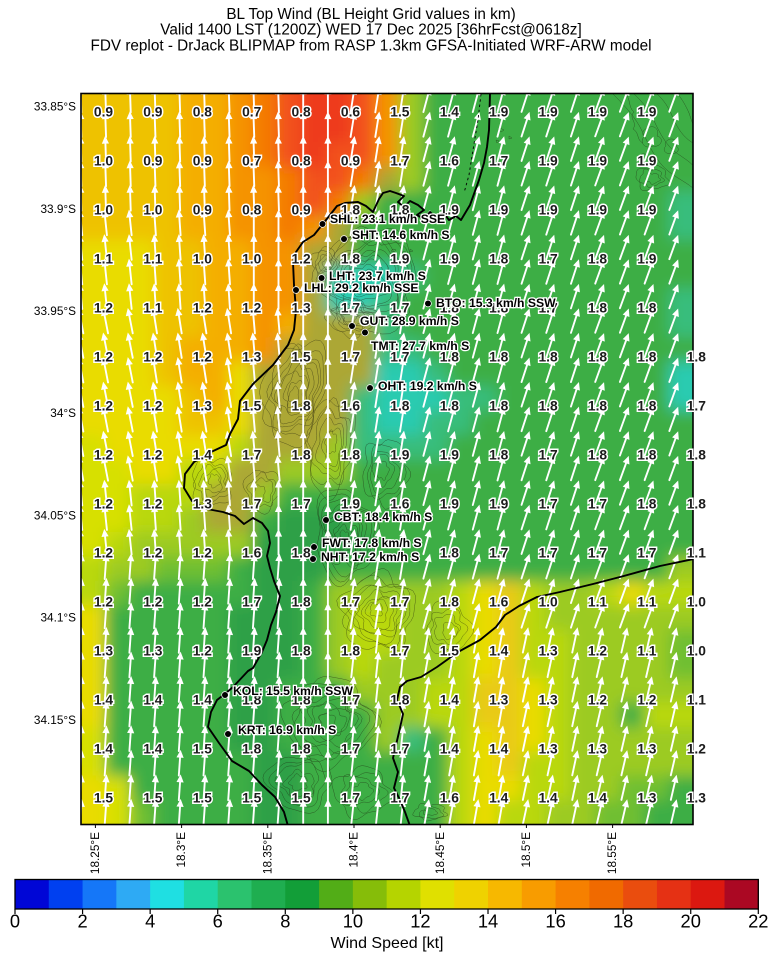 This screenshot has height=962, width=777. Describe the element at coordinates (15, 921) in the screenshot. I see `svg-text: 0` at that location.